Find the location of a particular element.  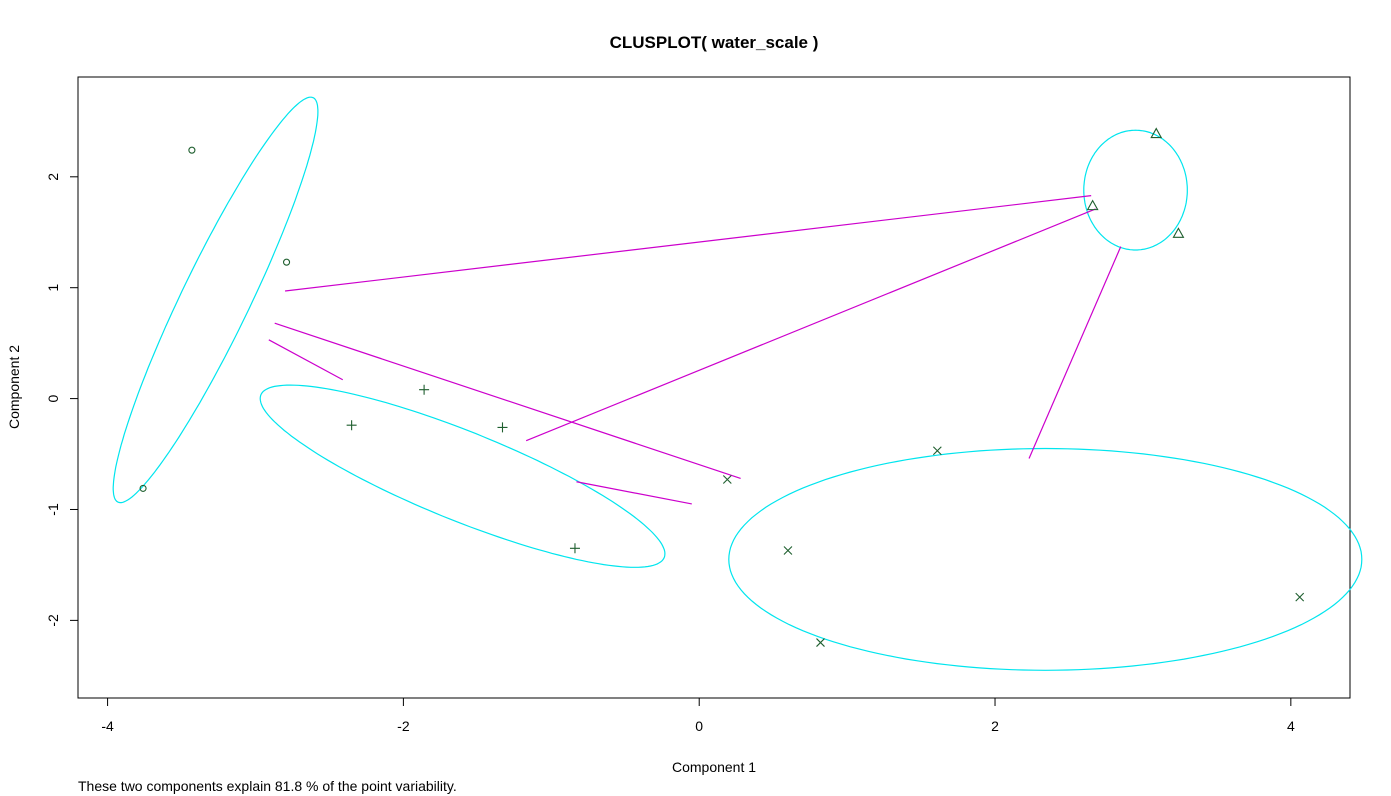

y-tick-label: 1 is located at coordinates (53, 288).